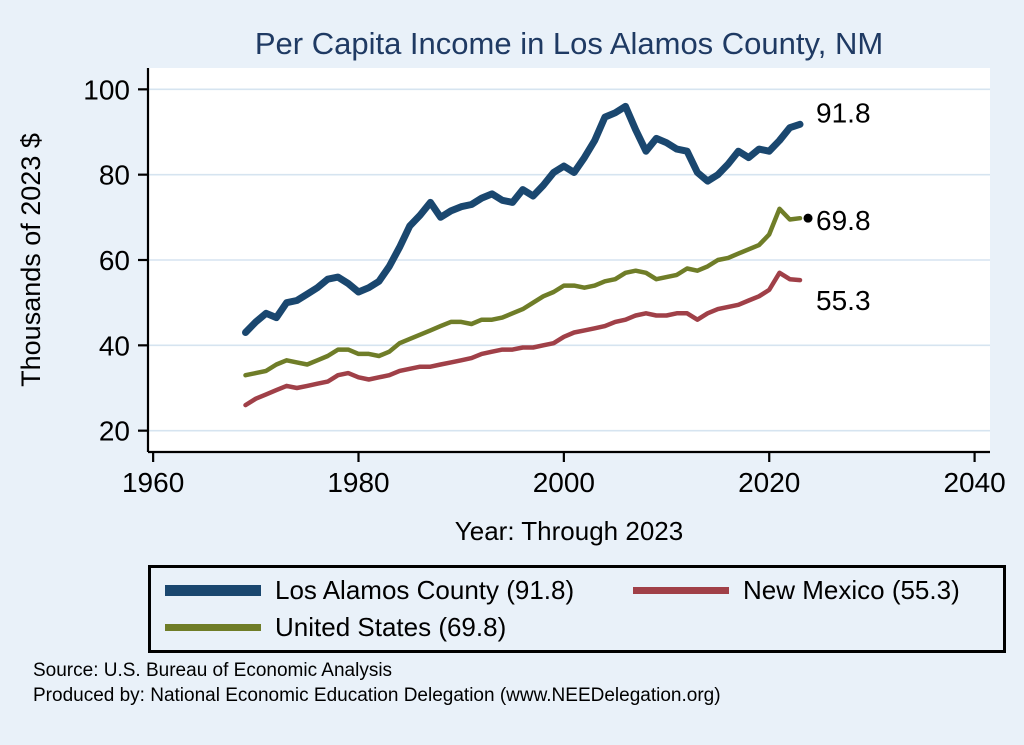  I want to click on source-line: Source: U.S. Bureau of Economic Analysis, so click(213, 670).